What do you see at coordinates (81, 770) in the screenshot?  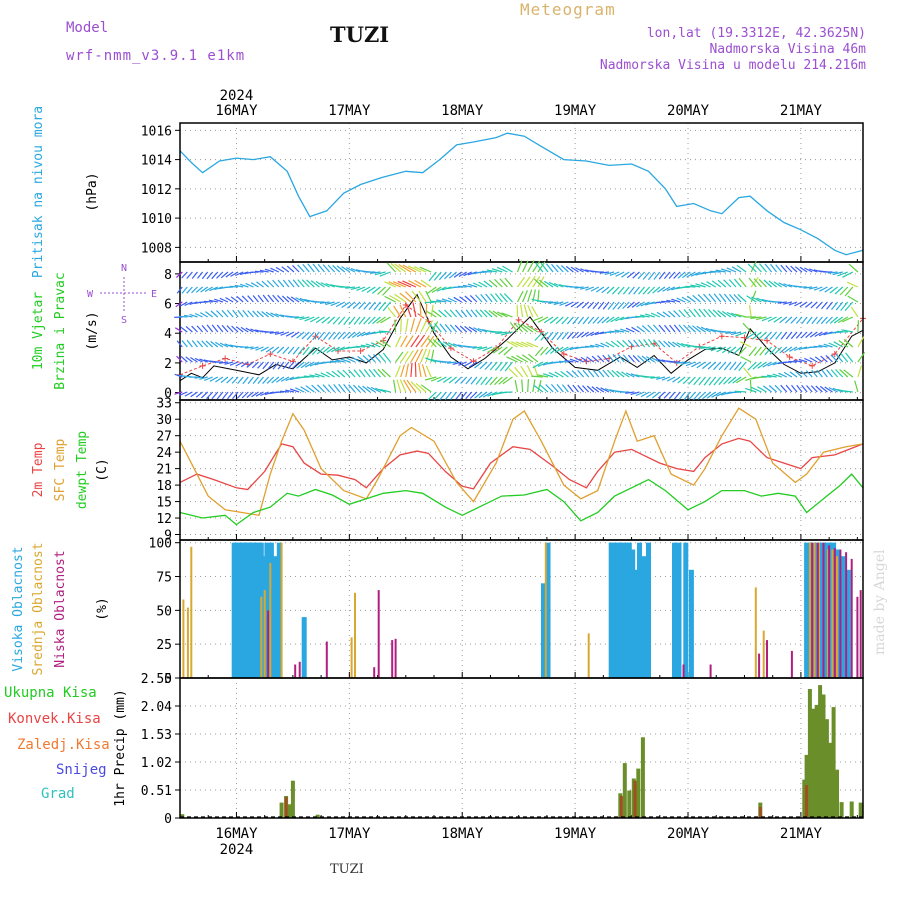 I see `precip-legend-item: Snijeg` at bounding box center [81, 770].